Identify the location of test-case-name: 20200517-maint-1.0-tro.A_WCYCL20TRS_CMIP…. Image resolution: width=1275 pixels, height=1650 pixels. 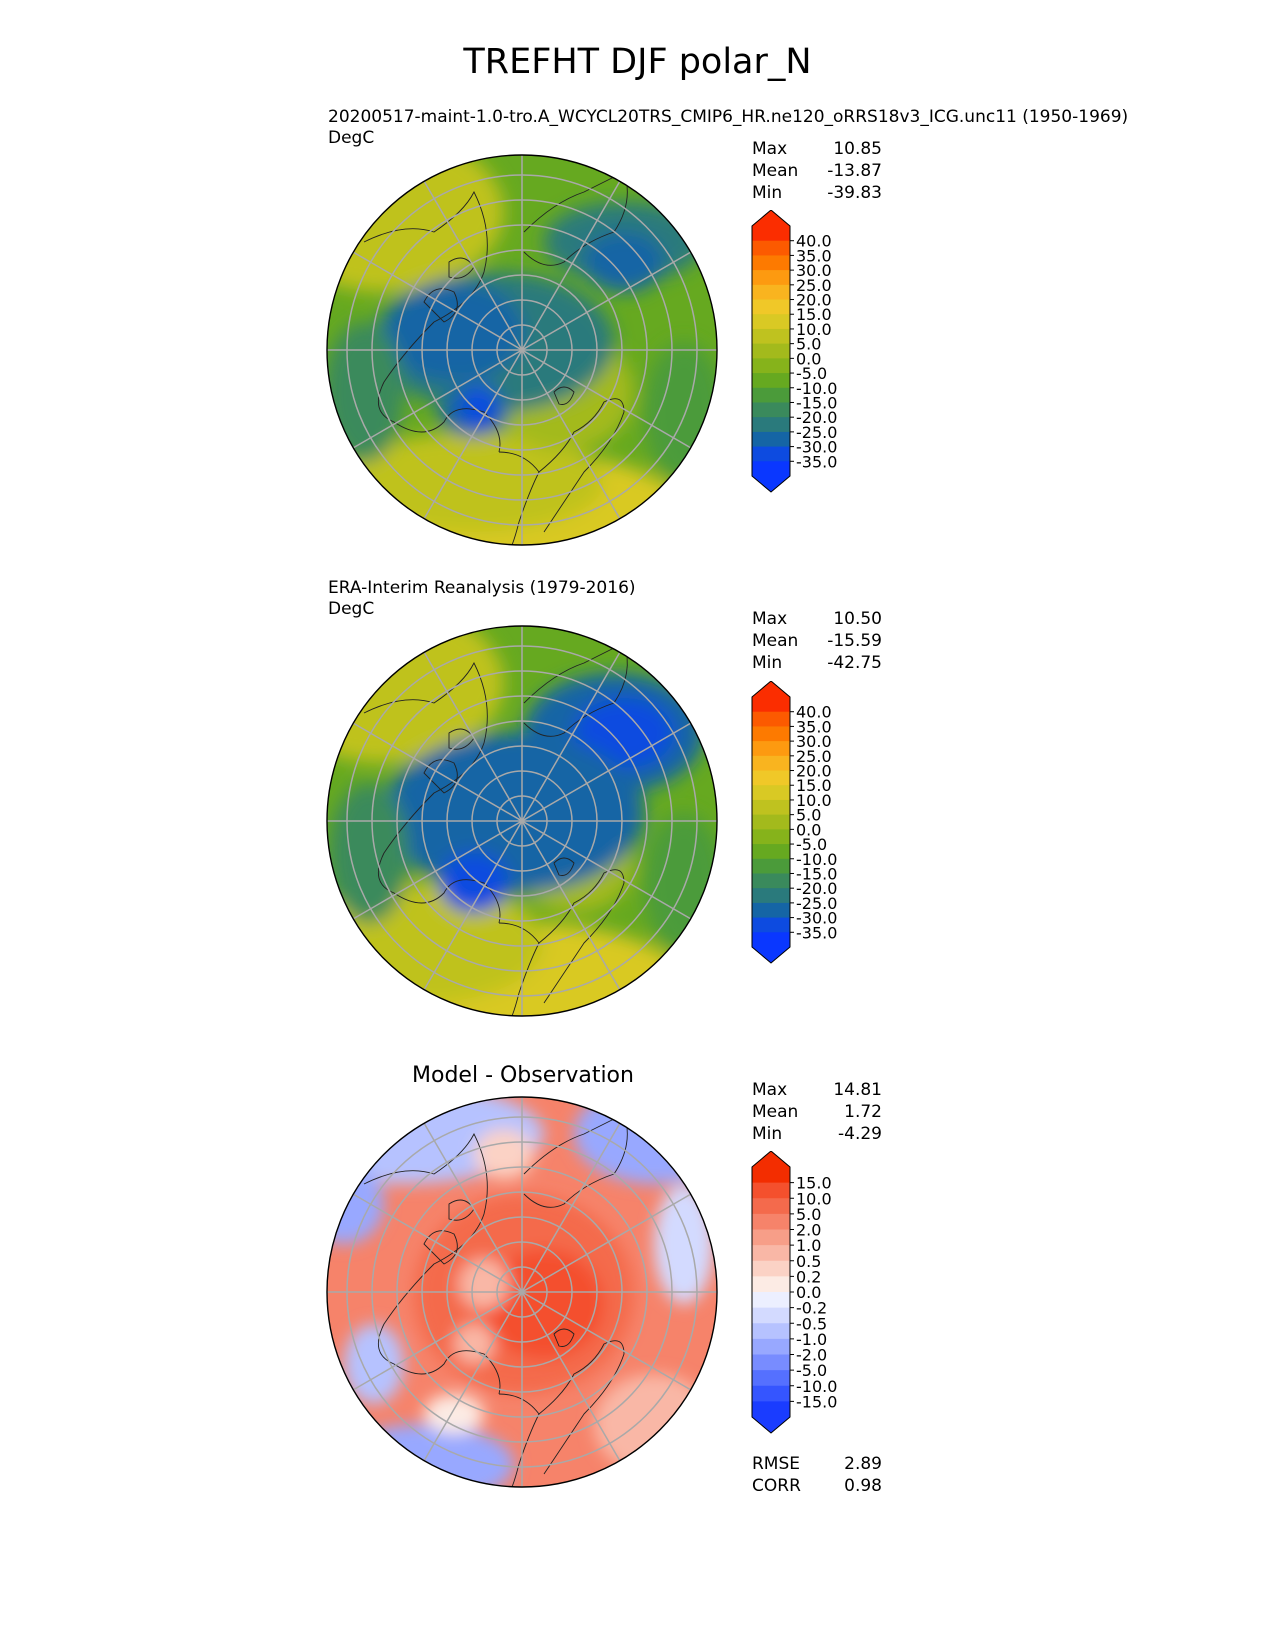
(728, 117).